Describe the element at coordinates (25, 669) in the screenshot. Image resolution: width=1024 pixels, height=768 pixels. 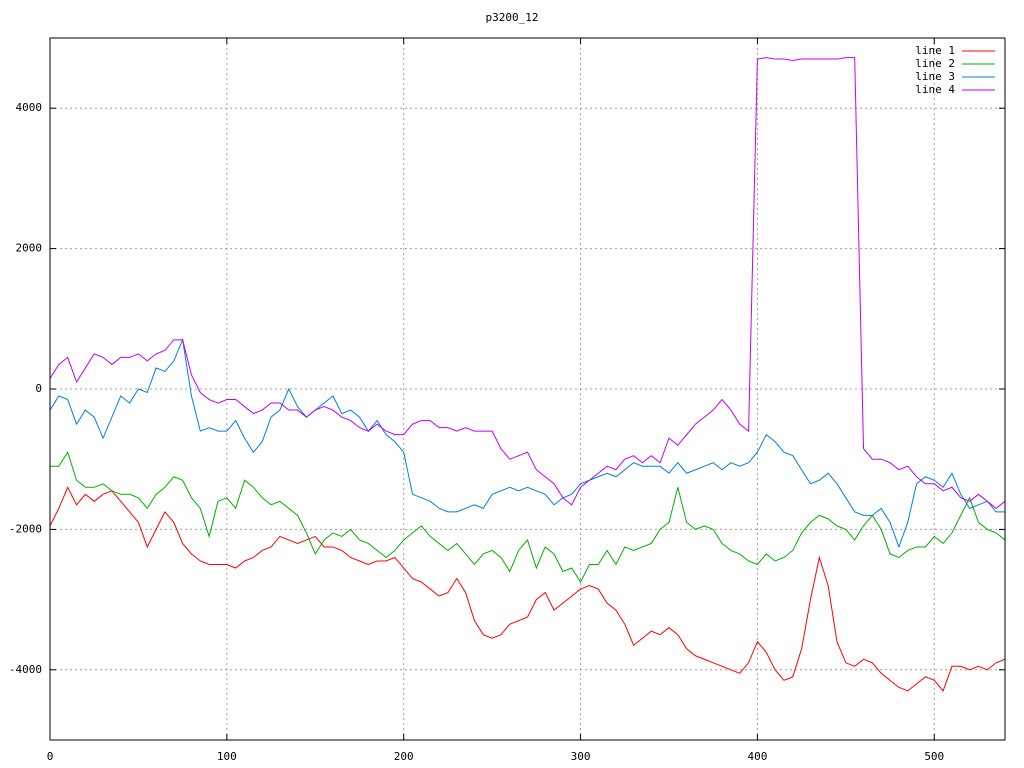
I see `y-tick-label: -4000` at that location.